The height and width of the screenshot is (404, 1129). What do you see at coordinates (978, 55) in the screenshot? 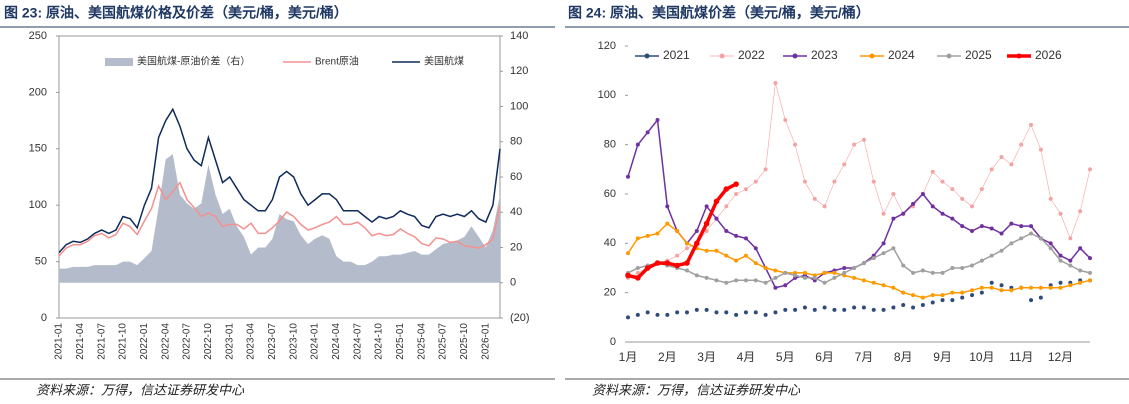
I see `legend-label: 2025` at bounding box center [978, 55].